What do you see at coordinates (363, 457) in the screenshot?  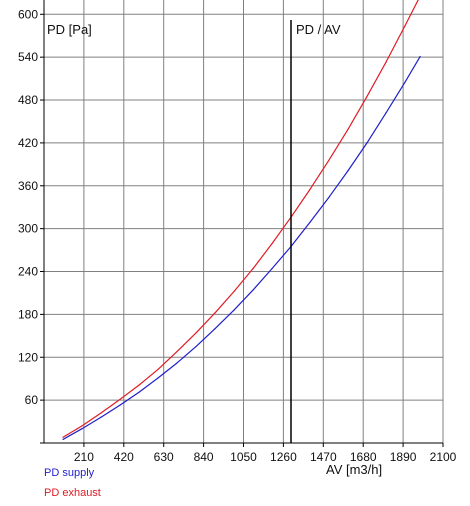 I see `x-tick-label: 1680` at bounding box center [363, 457].